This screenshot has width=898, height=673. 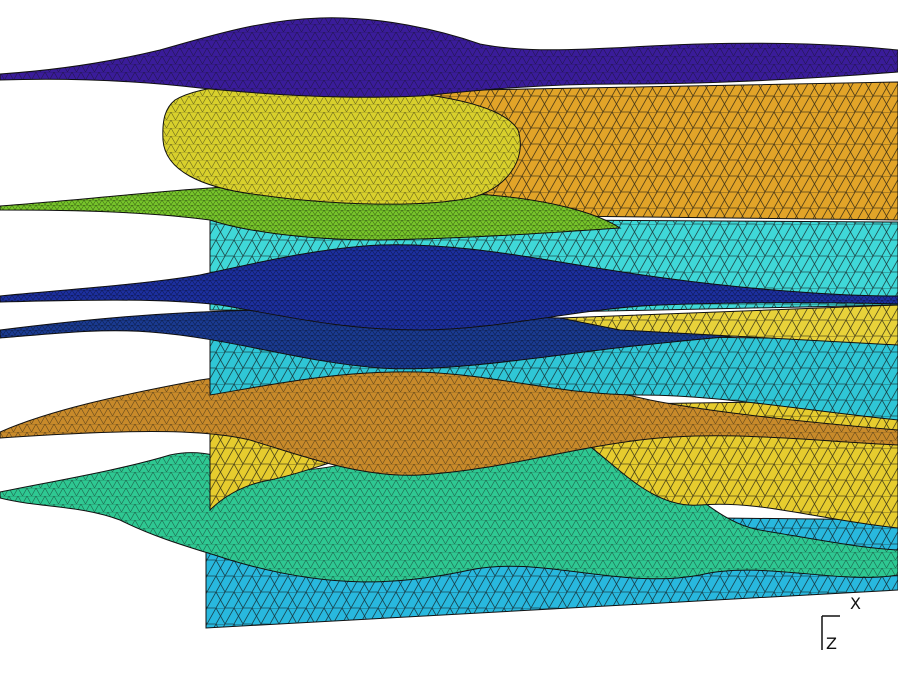 I want to click on yellow-wedge, so click(x=728, y=325).